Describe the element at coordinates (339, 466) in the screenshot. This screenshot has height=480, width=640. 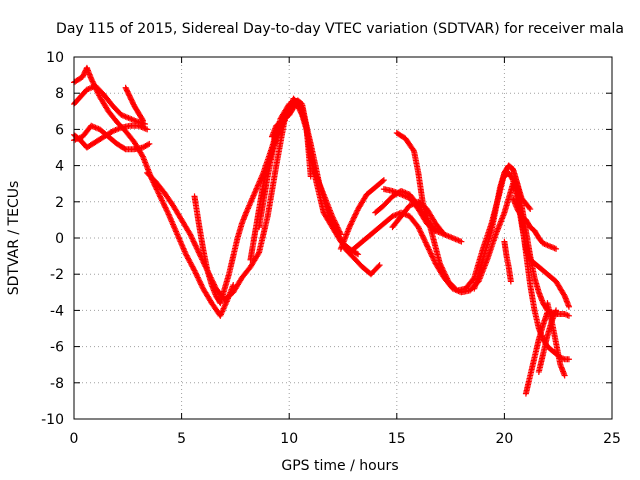
I see `x-axis-label: GPS time / hours` at that location.